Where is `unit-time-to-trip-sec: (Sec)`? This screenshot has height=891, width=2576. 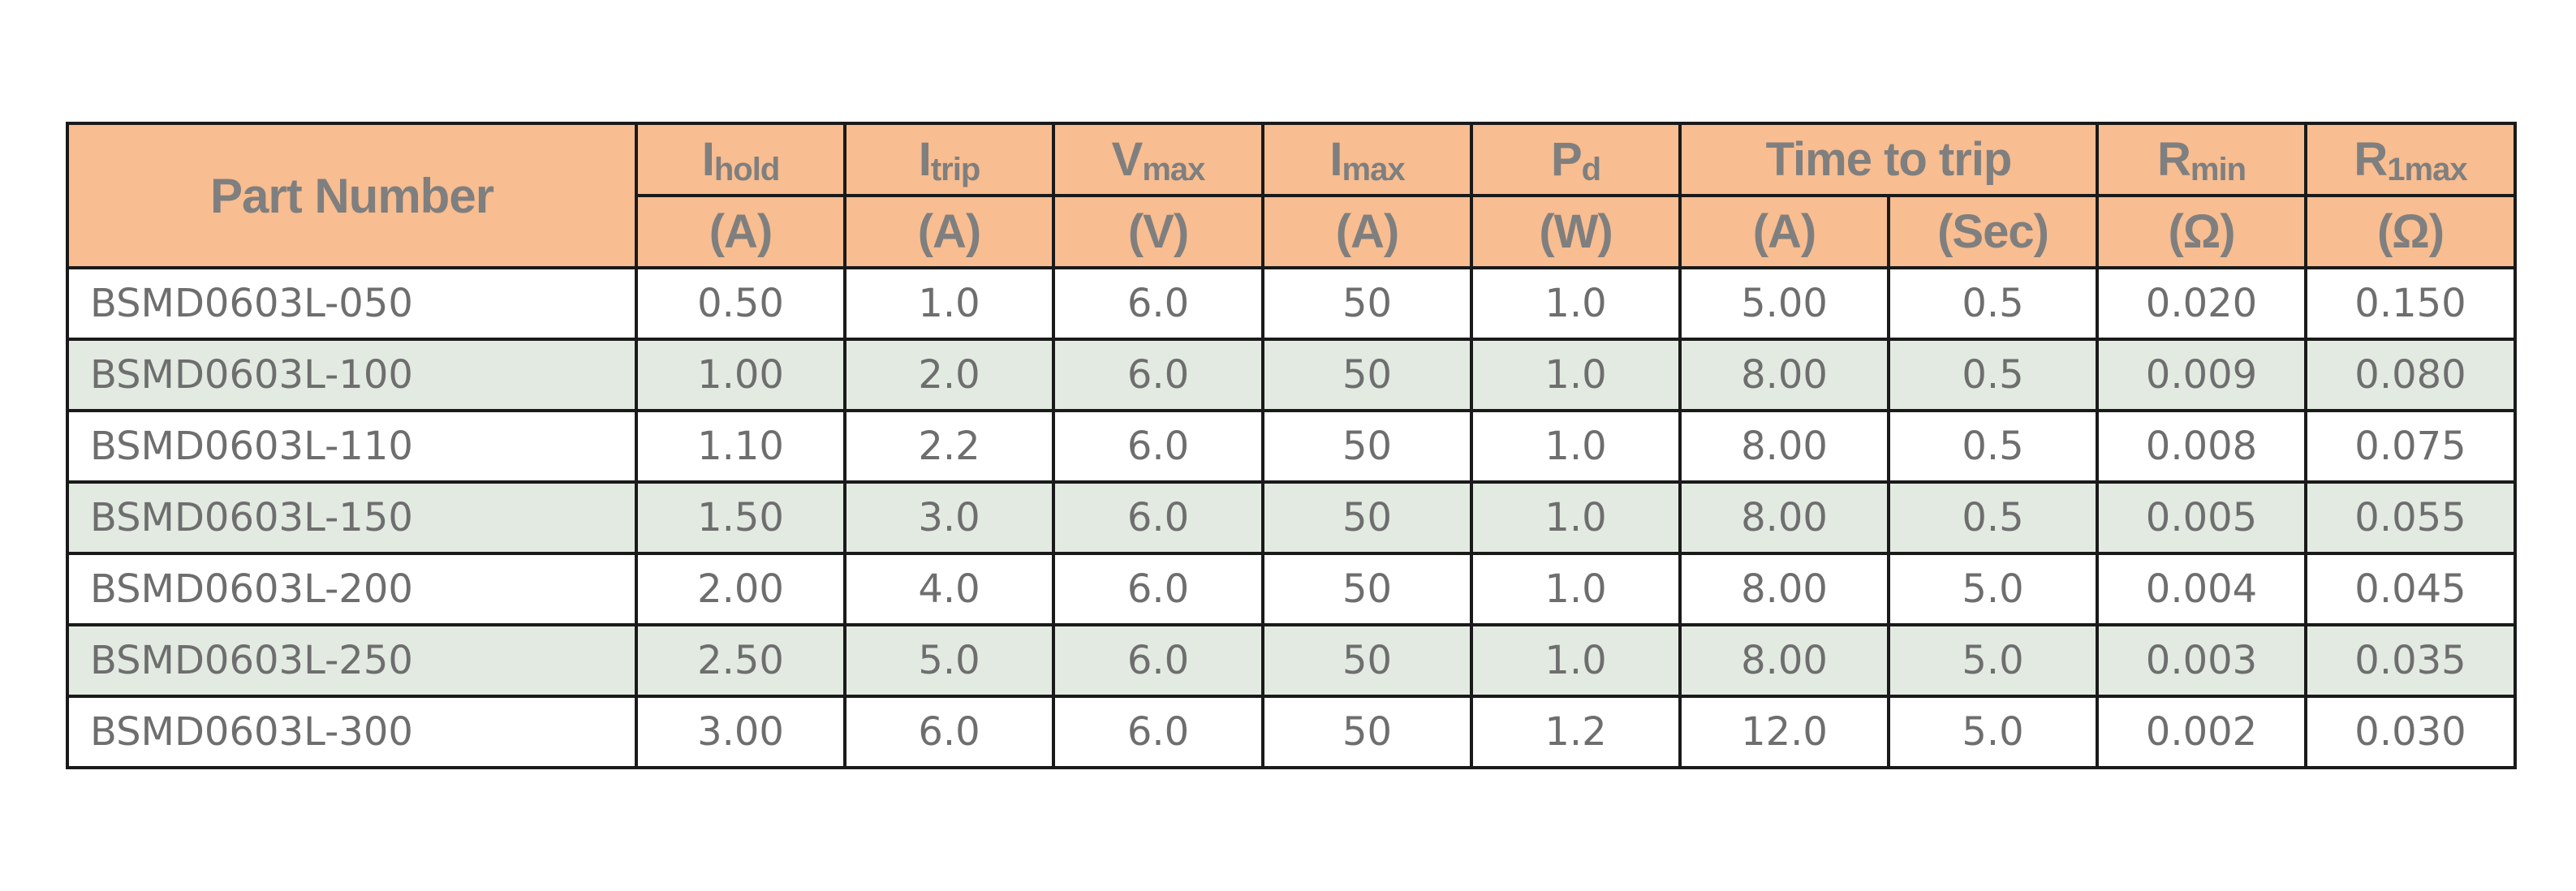 unit-time-to-trip-sec: (Sec) is located at coordinates (1993, 231).